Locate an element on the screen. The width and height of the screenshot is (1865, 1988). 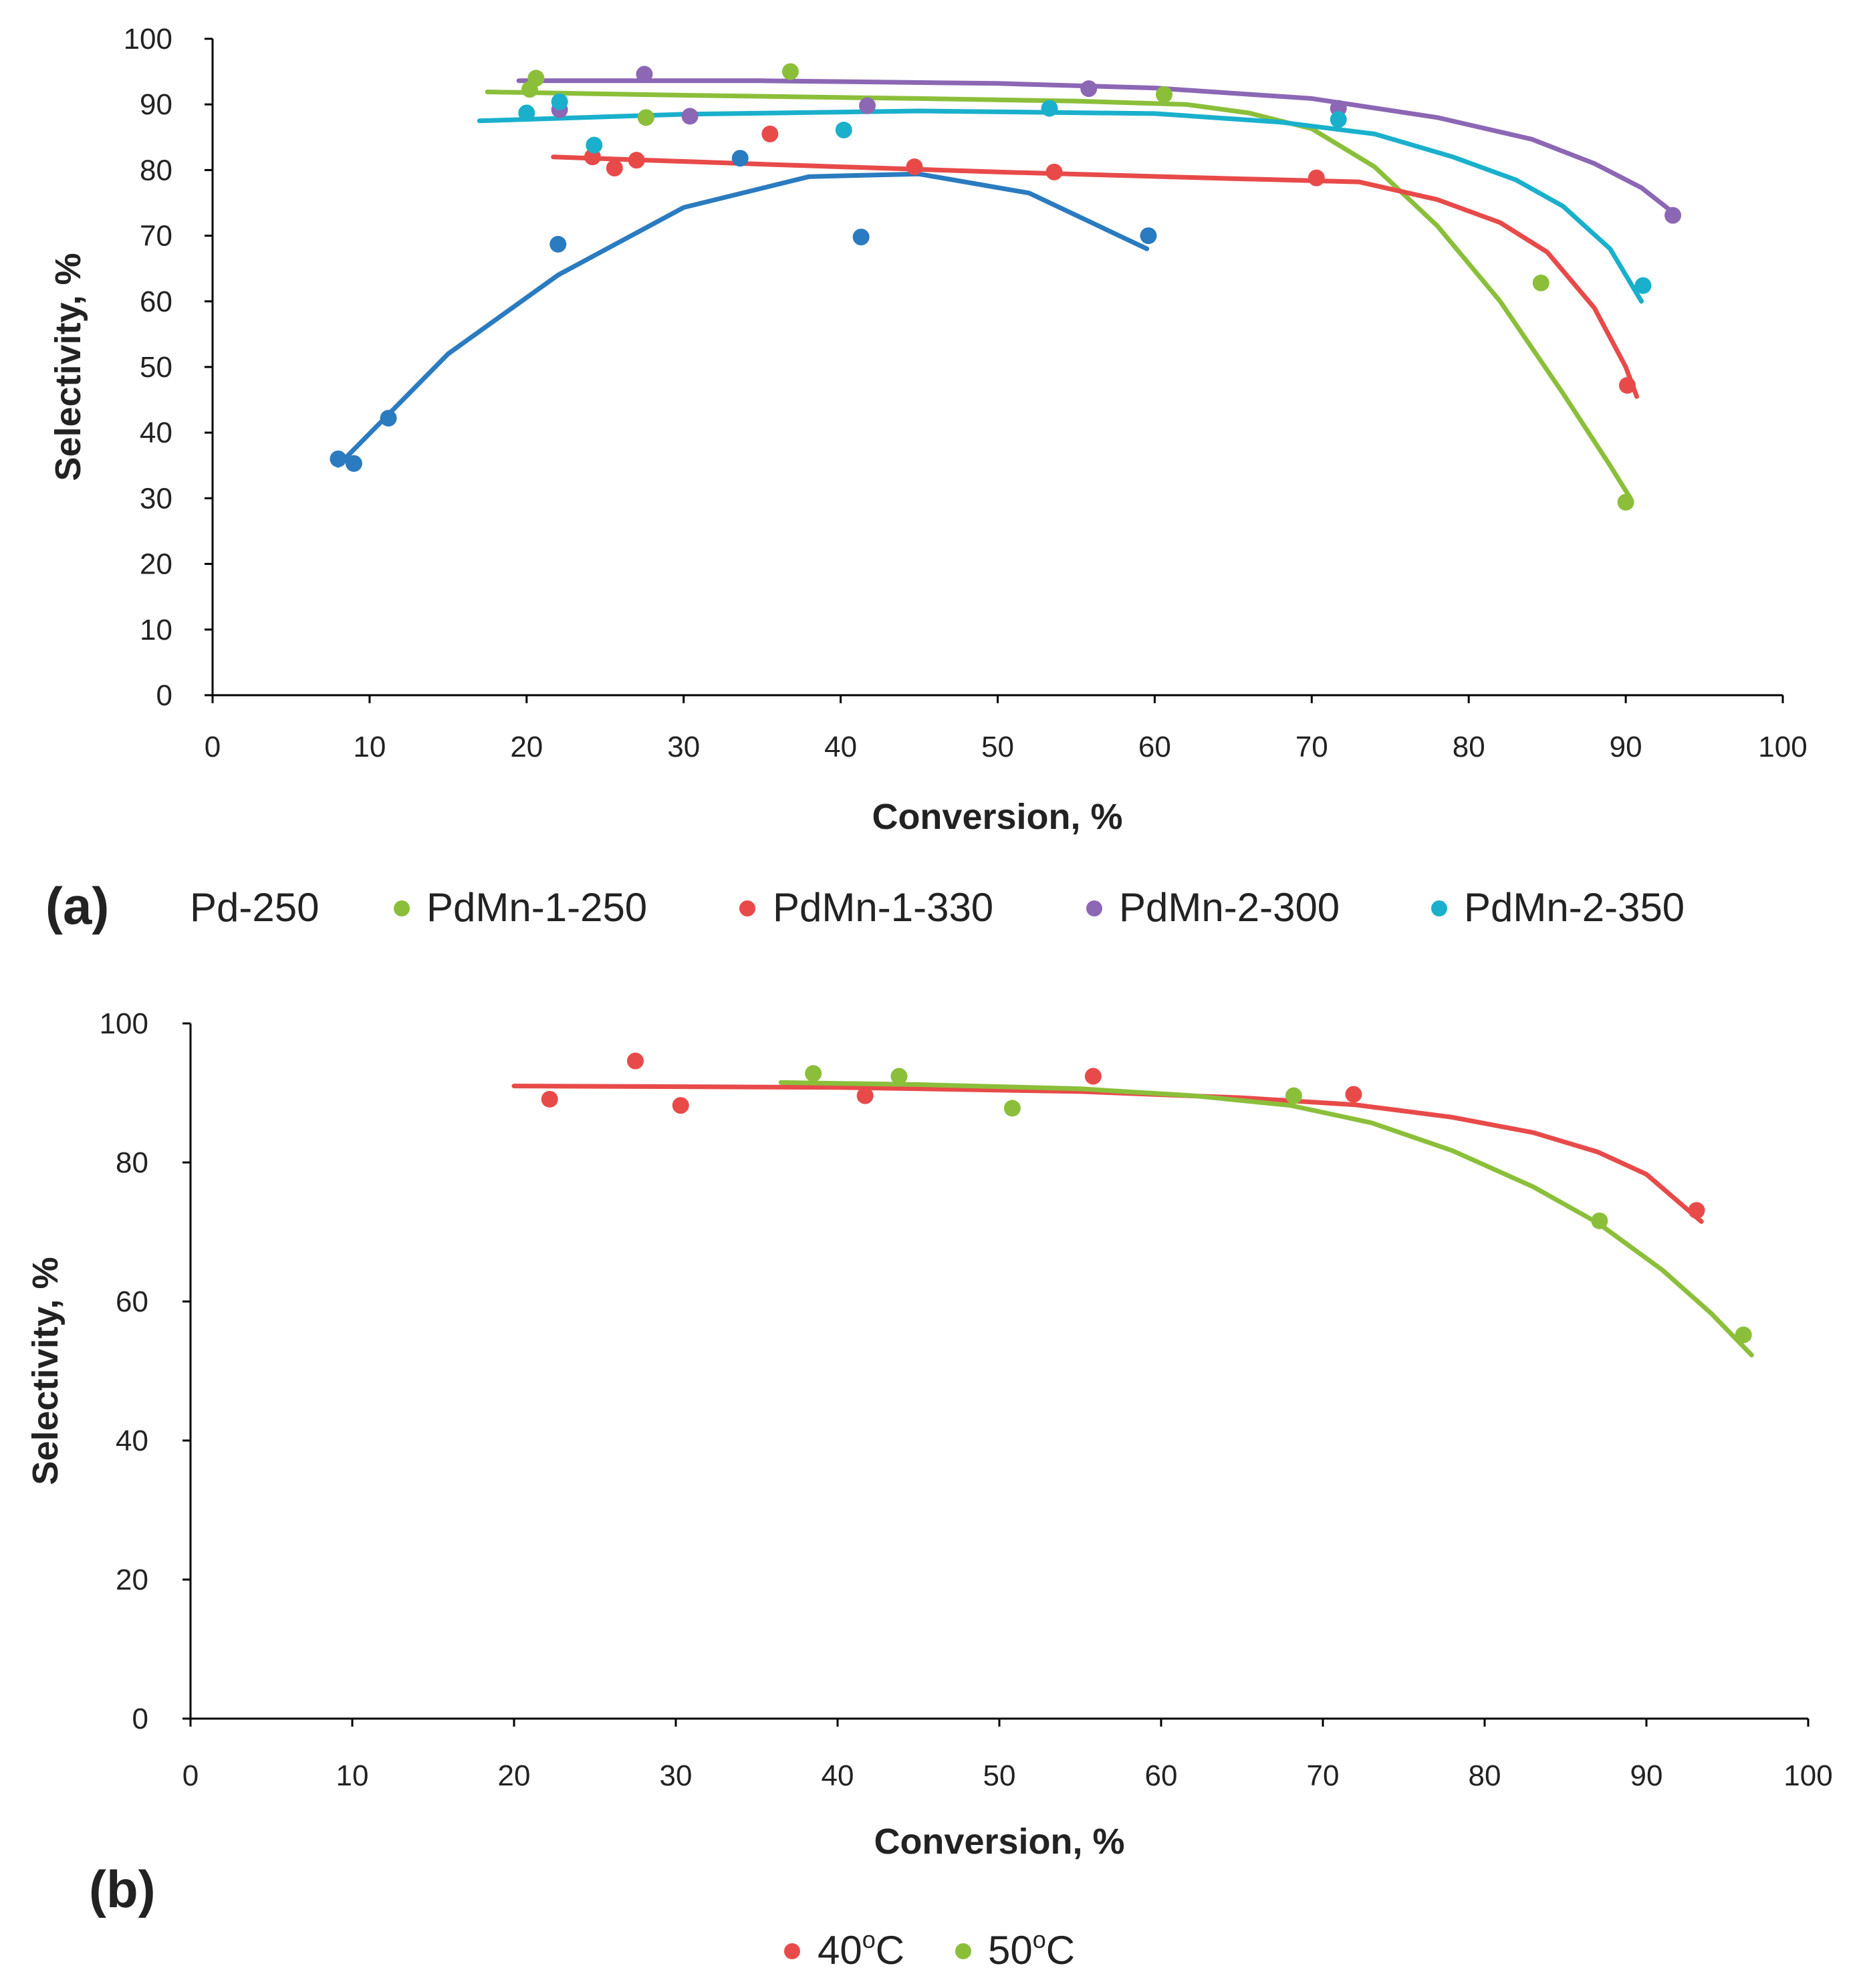
chart-a-x-tick-label: 100 is located at coordinates (1783, 747).